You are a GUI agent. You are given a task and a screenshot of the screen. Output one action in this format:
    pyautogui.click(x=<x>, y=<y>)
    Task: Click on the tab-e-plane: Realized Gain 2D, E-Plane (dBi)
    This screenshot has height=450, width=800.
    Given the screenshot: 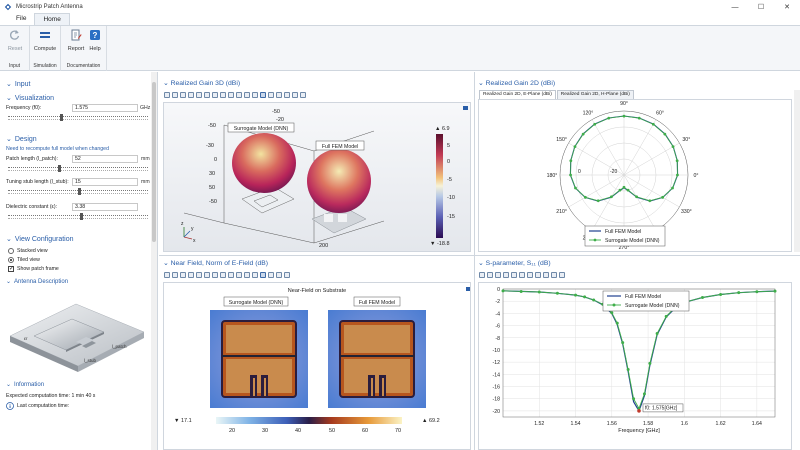 What is the action you would take?
    pyautogui.click(x=517, y=94)
    